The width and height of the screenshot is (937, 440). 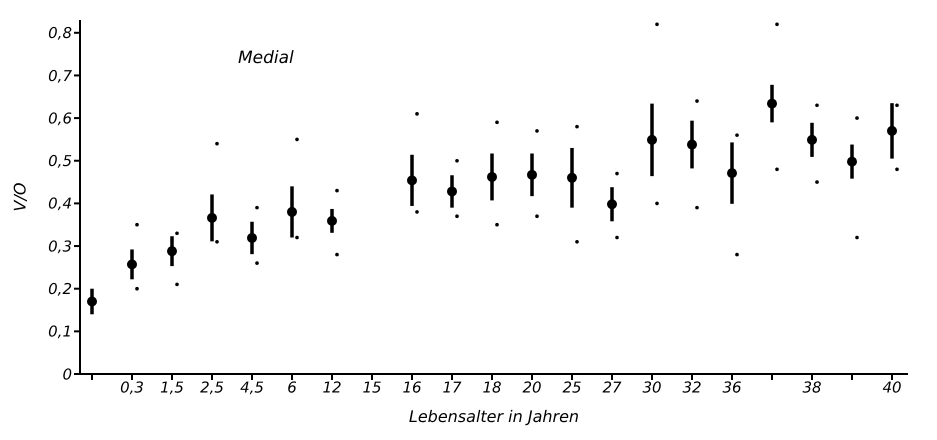 What do you see at coordinates (172, 387) in the screenshot?
I see `x-tick-label: 1,5` at bounding box center [172, 387].